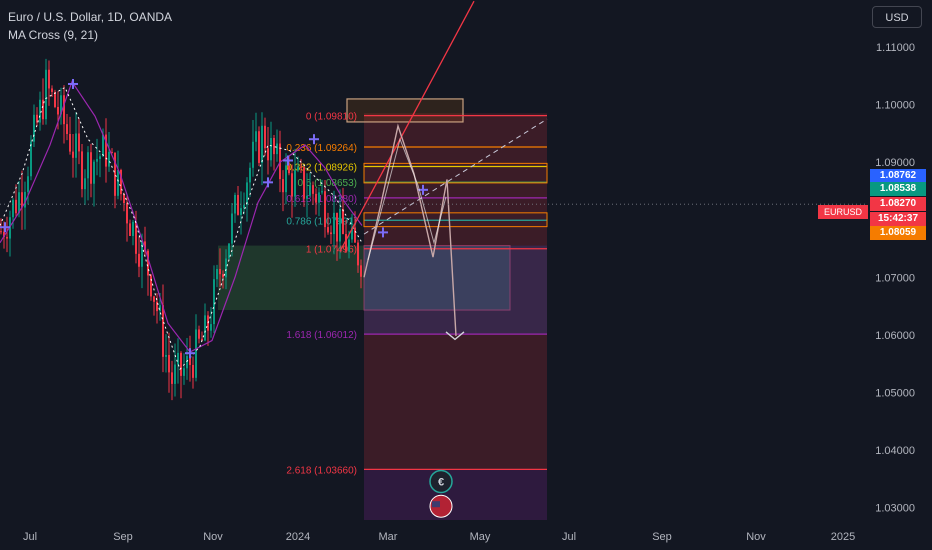 The image size is (932, 550). What do you see at coordinates (455, 494) in the screenshot?
I see `projection-zone` at bounding box center [455, 494].